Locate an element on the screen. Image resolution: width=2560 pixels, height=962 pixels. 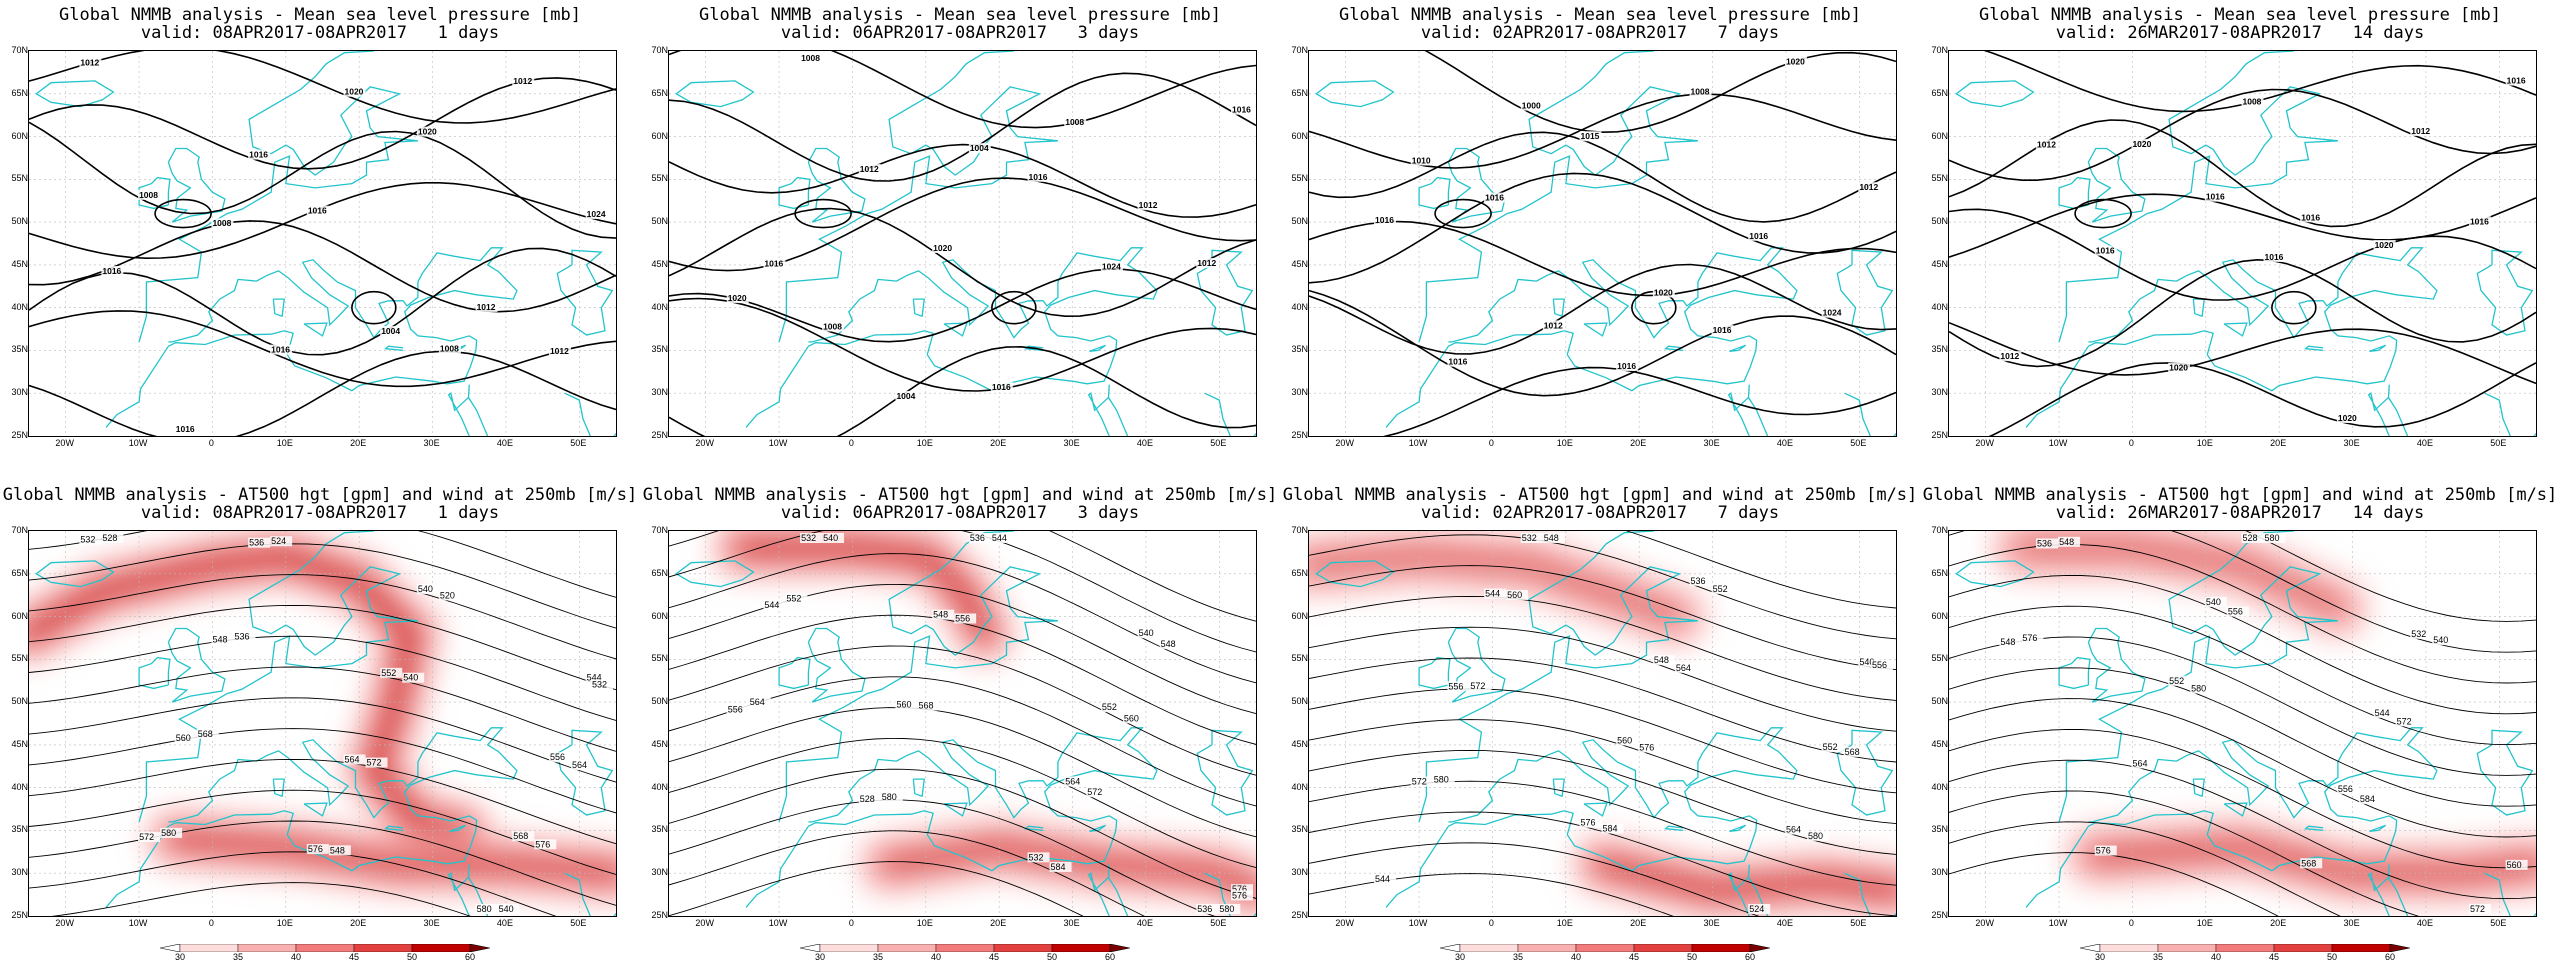
contour-label: 576 is located at coordinates (1239, 895).